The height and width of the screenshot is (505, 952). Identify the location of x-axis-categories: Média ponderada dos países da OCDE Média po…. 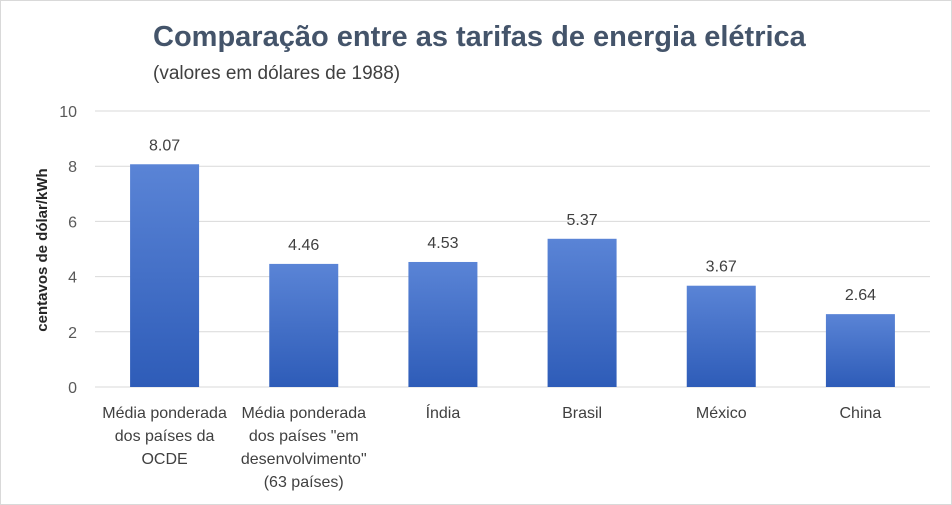
(491, 447).